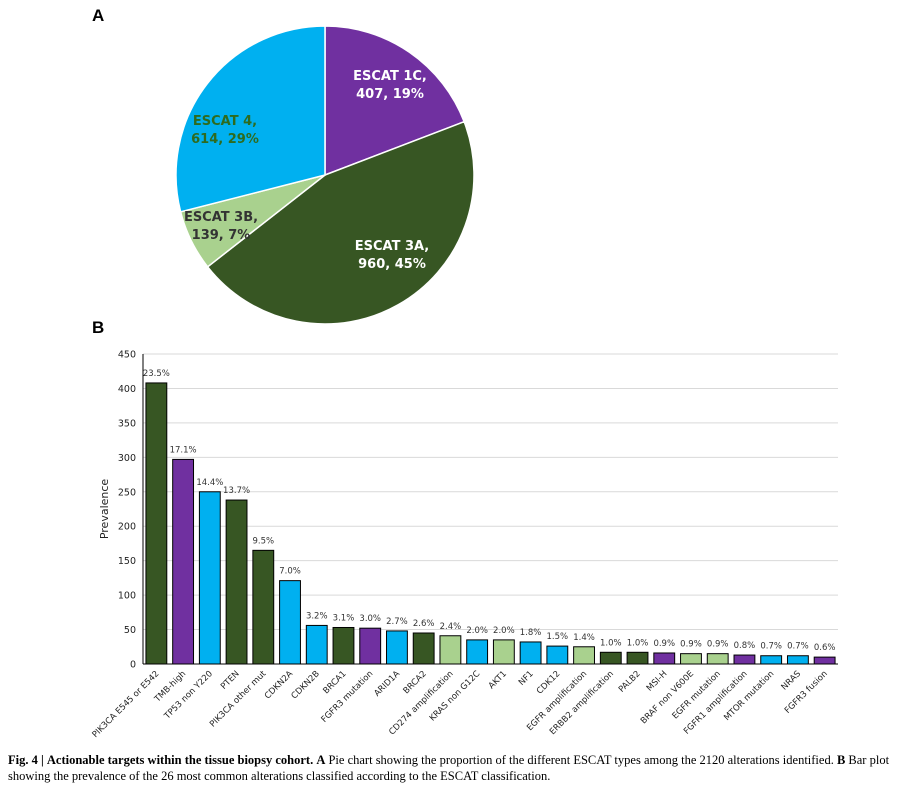 The height and width of the screenshot is (787, 906). What do you see at coordinates (824, 660) in the screenshot?
I see `bar-fgfr3-fusion` at bounding box center [824, 660].